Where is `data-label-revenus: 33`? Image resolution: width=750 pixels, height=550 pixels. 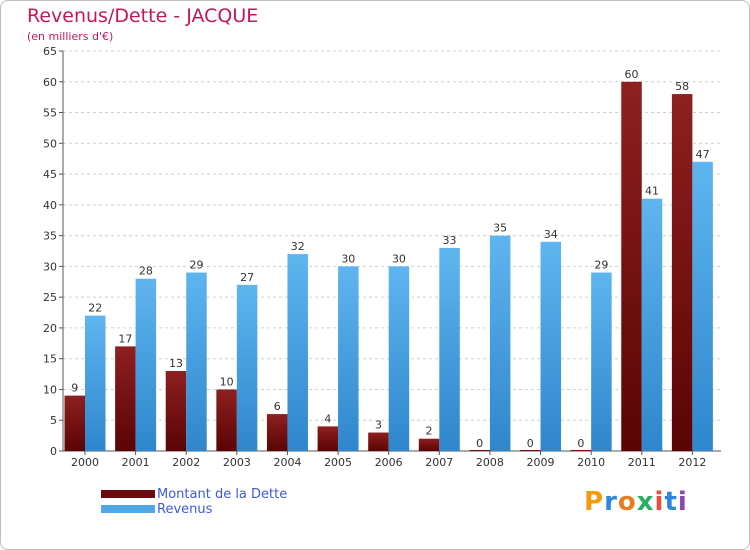 data-label-revenus: 33 is located at coordinates (450, 240).